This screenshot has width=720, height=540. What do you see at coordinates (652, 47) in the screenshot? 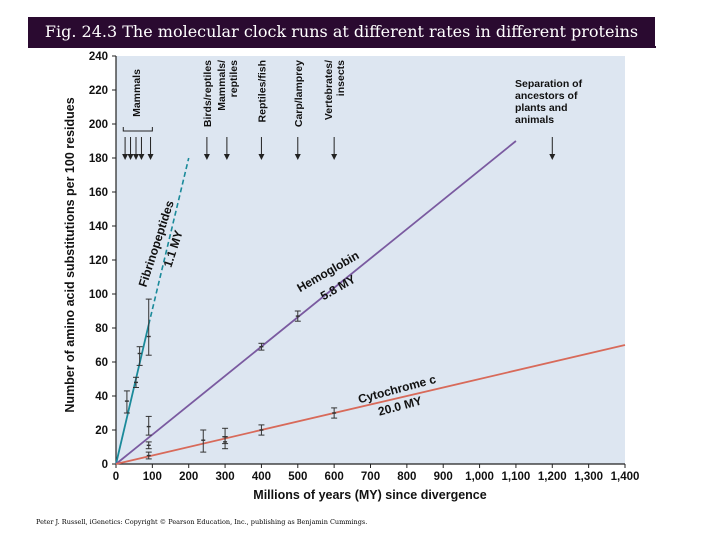
I see `title-underline-accent` at bounding box center [652, 47].